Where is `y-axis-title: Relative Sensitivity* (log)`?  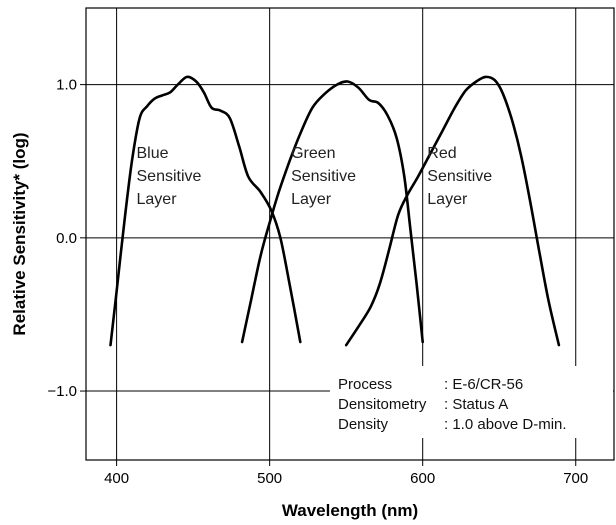 y-axis-title: Relative Sensitivity* (log) is located at coordinates (19, 233).